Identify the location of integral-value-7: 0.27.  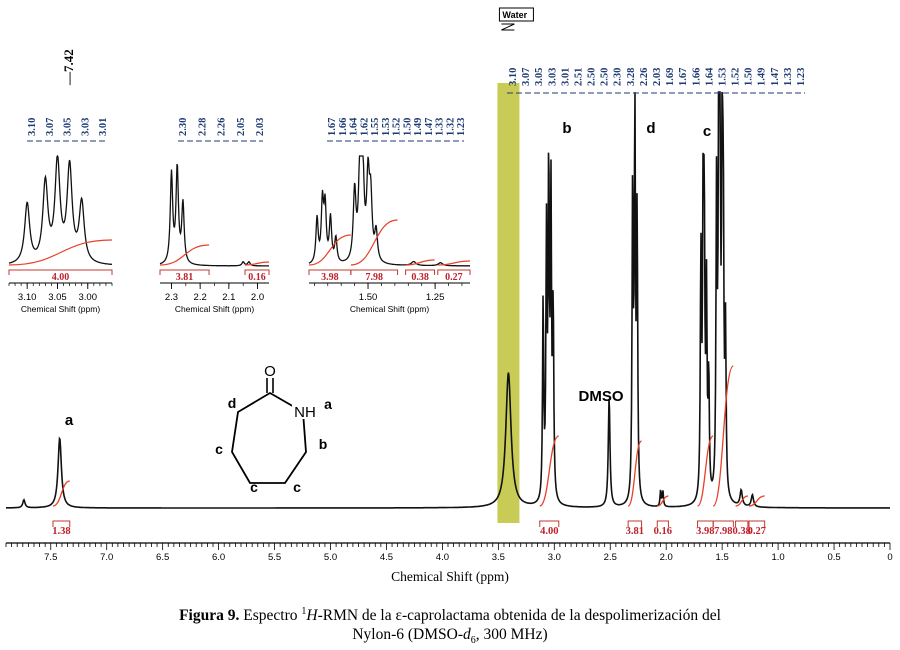
(757, 531).